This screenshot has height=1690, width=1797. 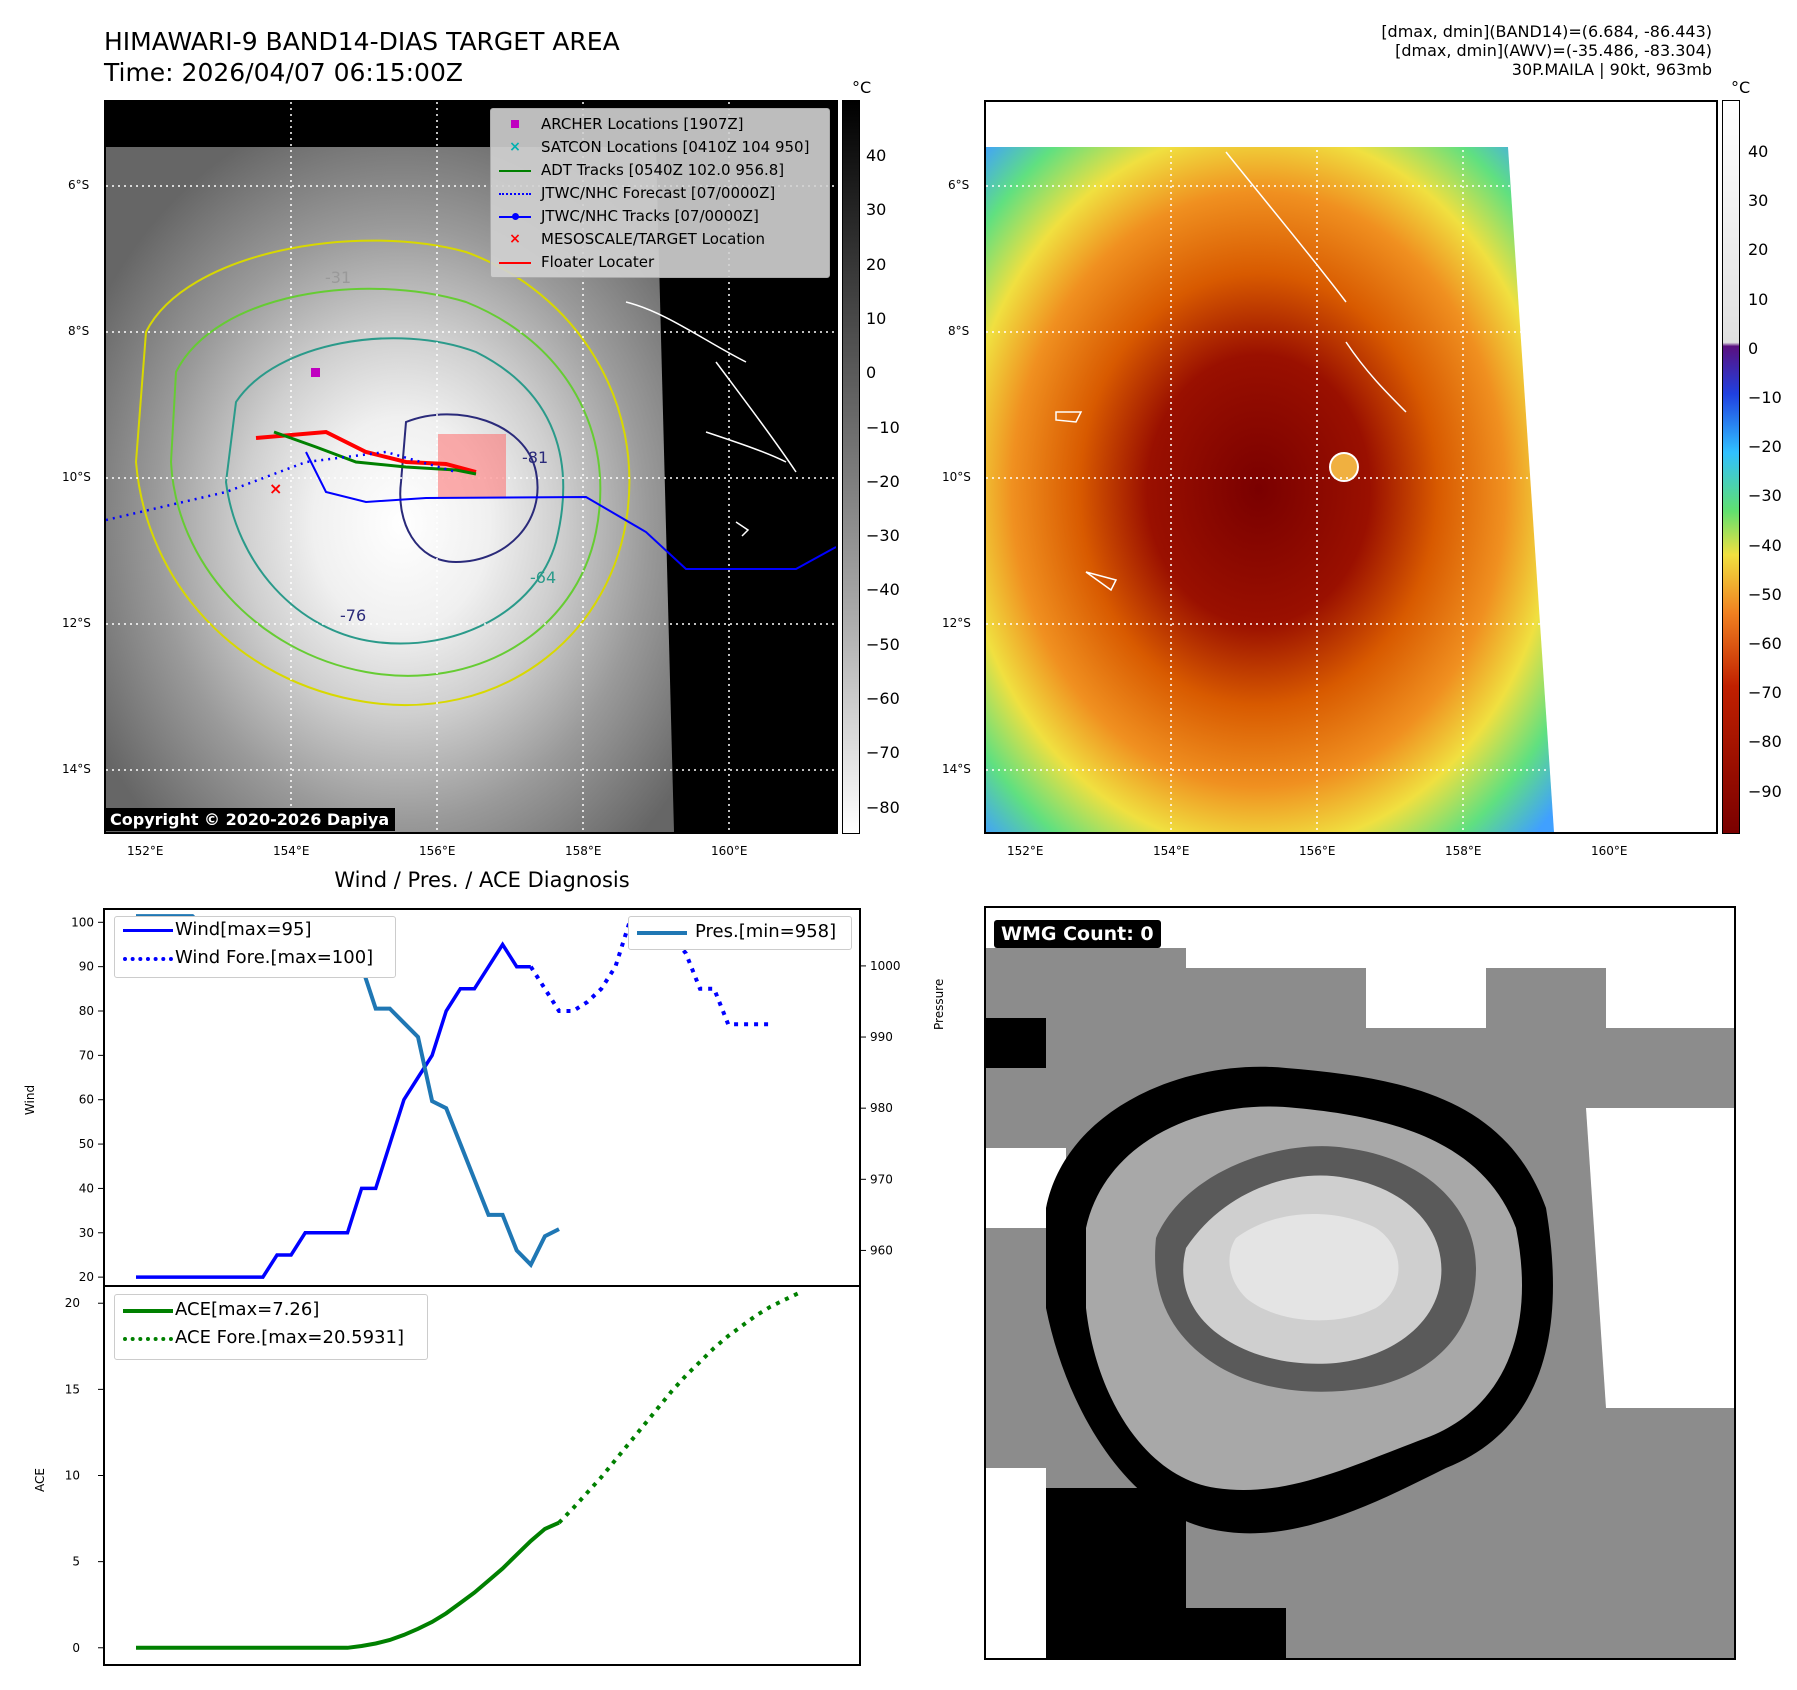 What do you see at coordinates (1753, 348) in the screenshot?
I see `color-colorbar-tick: 0` at bounding box center [1753, 348].